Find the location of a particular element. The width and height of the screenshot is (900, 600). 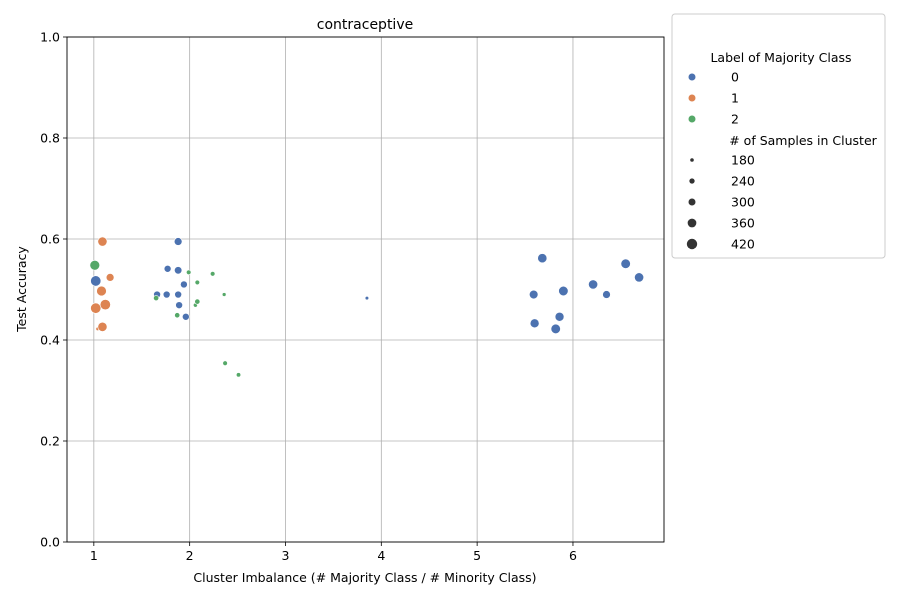

y-tick-label: 0.6 is located at coordinates (50, 239).